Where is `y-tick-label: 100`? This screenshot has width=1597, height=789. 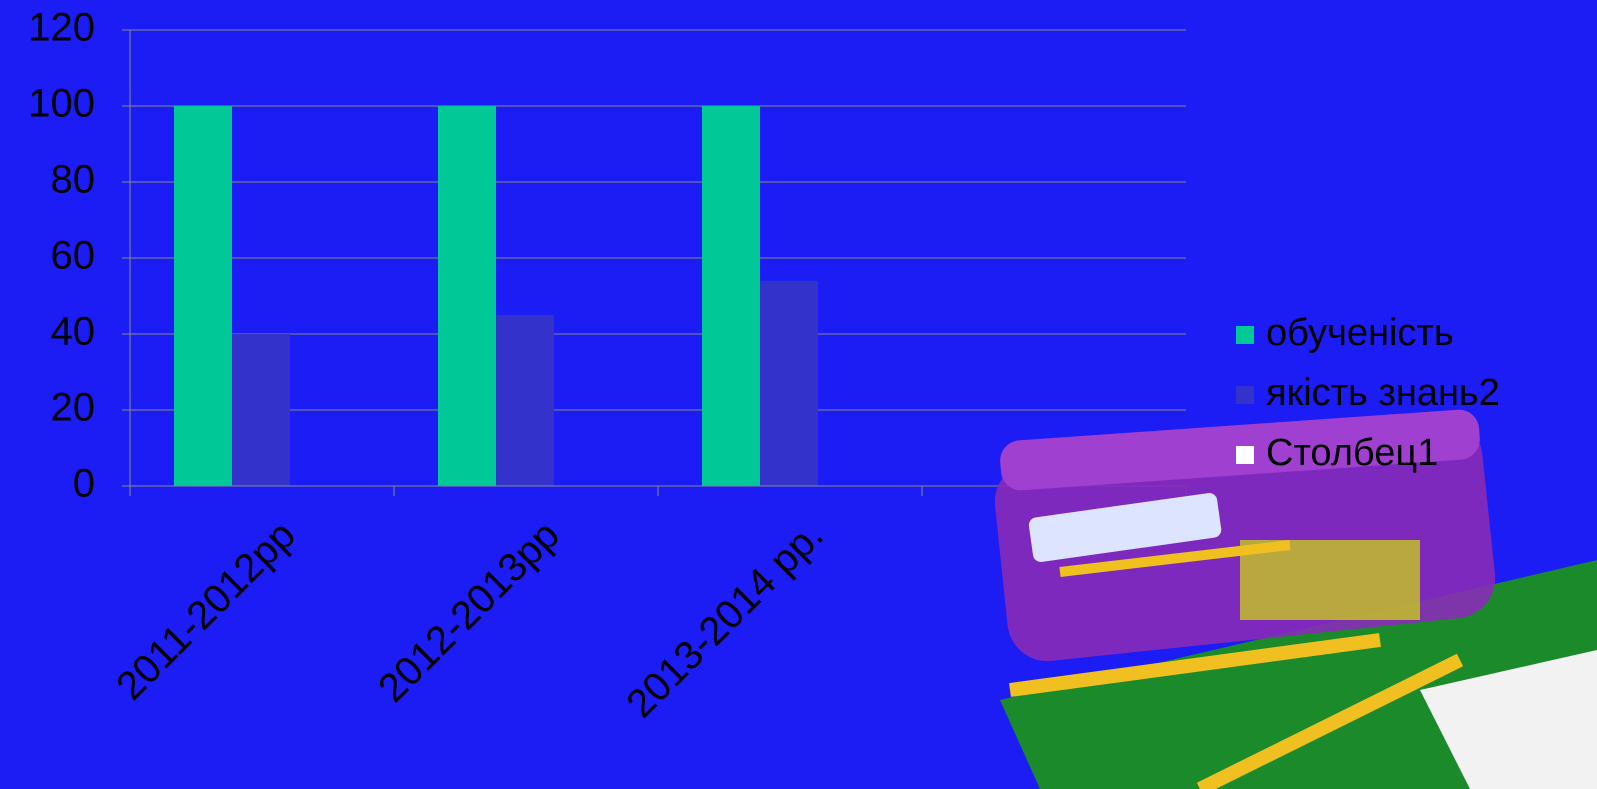 y-tick-label: 100 is located at coordinates (61, 104).